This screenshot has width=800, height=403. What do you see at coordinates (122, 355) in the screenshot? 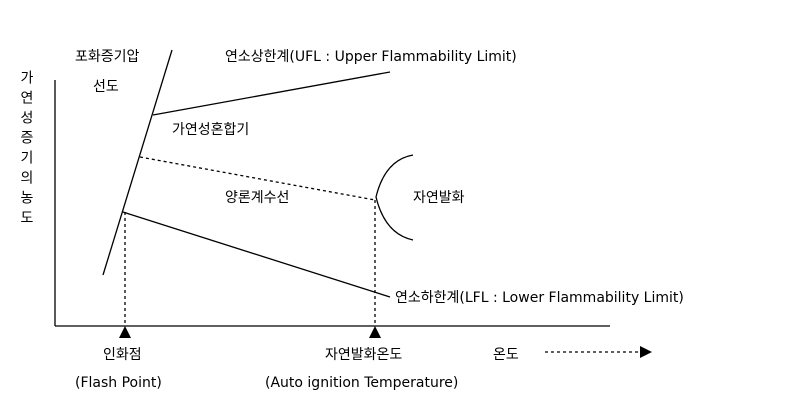
I see `flash-point-label: 인화점` at bounding box center [122, 355].